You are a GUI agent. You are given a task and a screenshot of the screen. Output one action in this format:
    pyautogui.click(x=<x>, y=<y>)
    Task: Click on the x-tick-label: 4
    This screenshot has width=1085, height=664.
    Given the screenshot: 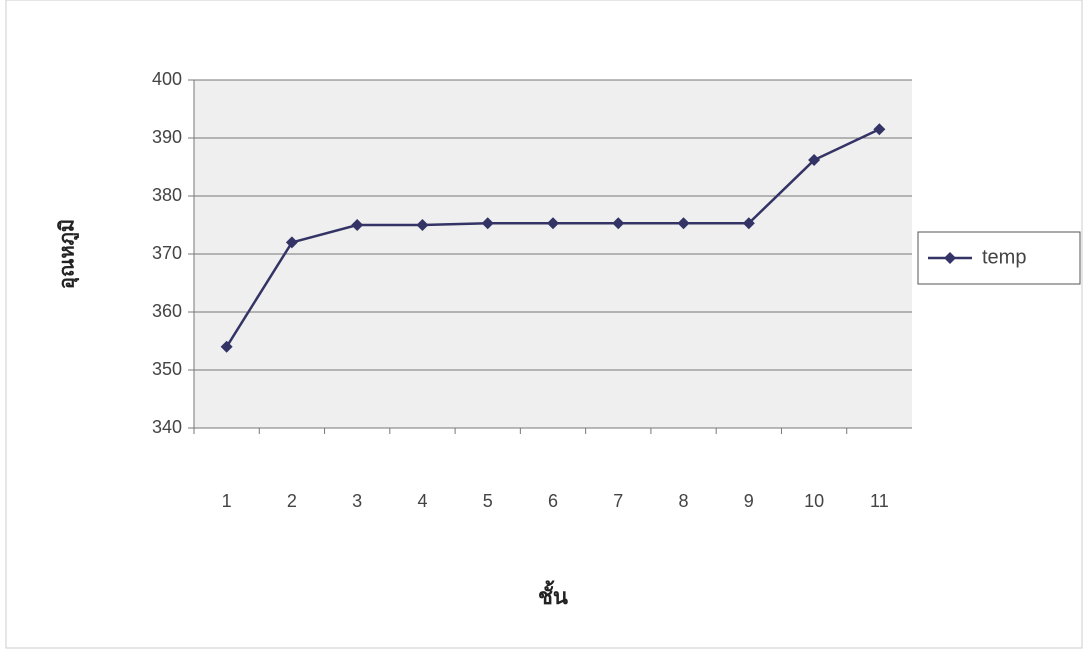 What is the action you would take?
    pyautogui.click(x=422, y=501)
    